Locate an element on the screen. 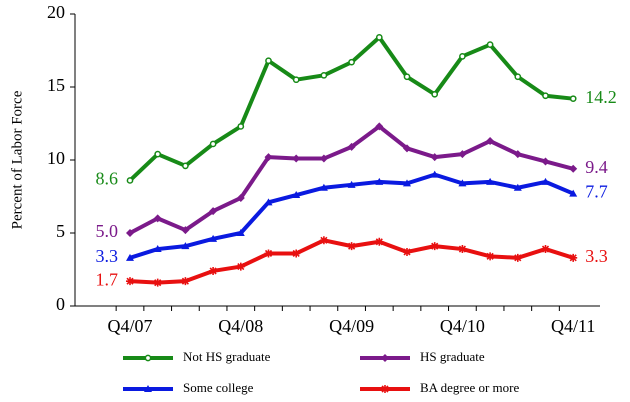  x-tick-label: Q4/10 is located at coordinates (462, 326).